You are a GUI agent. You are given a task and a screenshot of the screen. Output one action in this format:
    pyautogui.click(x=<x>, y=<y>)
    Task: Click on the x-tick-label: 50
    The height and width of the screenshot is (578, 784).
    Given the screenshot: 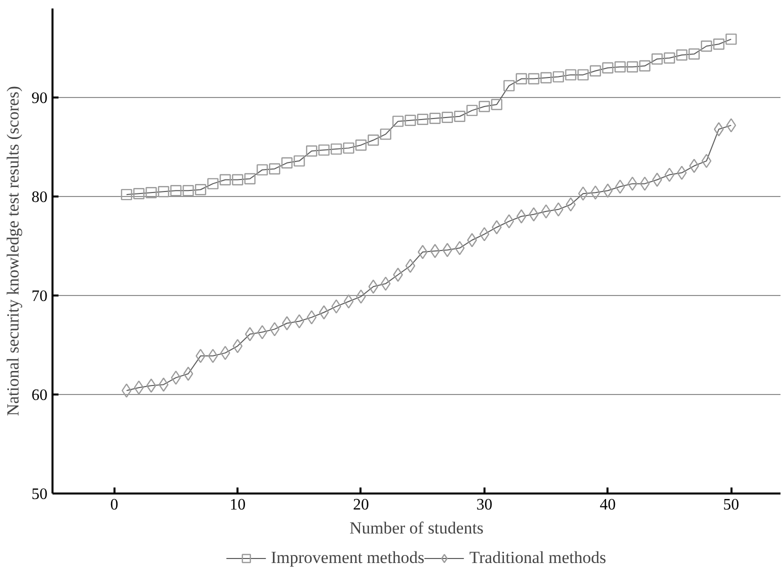 What is the action you would take?
    pyautogui.click(x=731, y=505)
    